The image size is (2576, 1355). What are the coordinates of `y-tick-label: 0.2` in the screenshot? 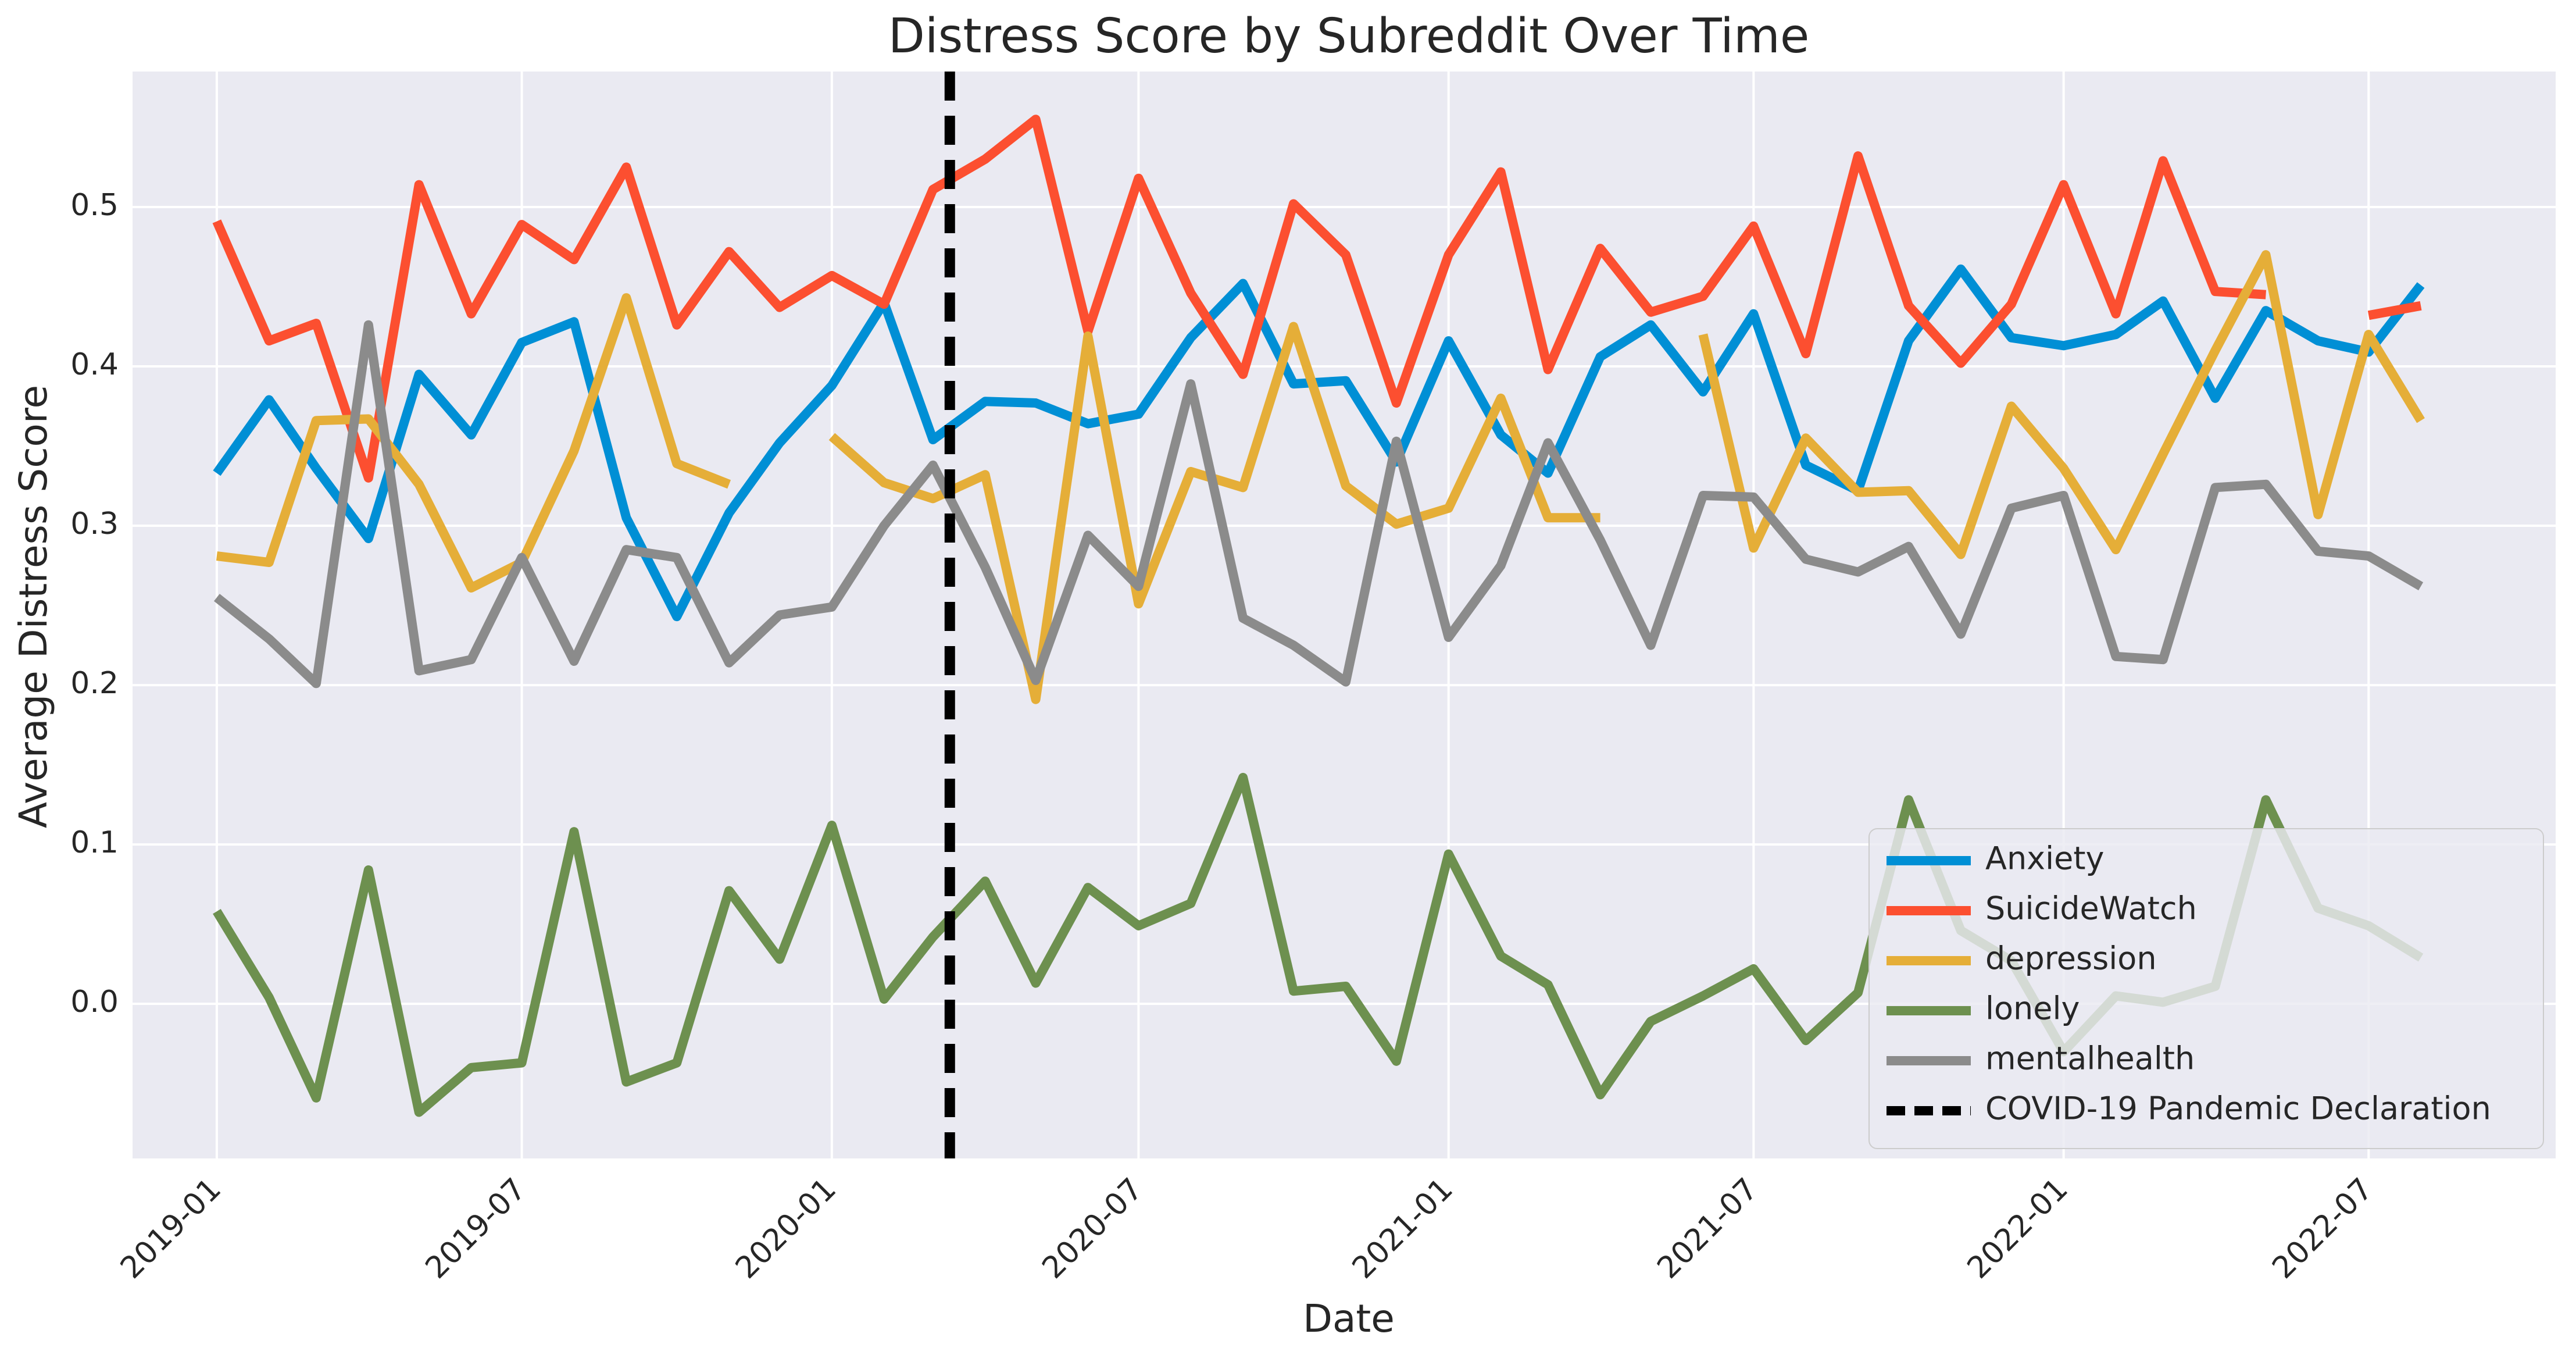 It's located at (94, 683).